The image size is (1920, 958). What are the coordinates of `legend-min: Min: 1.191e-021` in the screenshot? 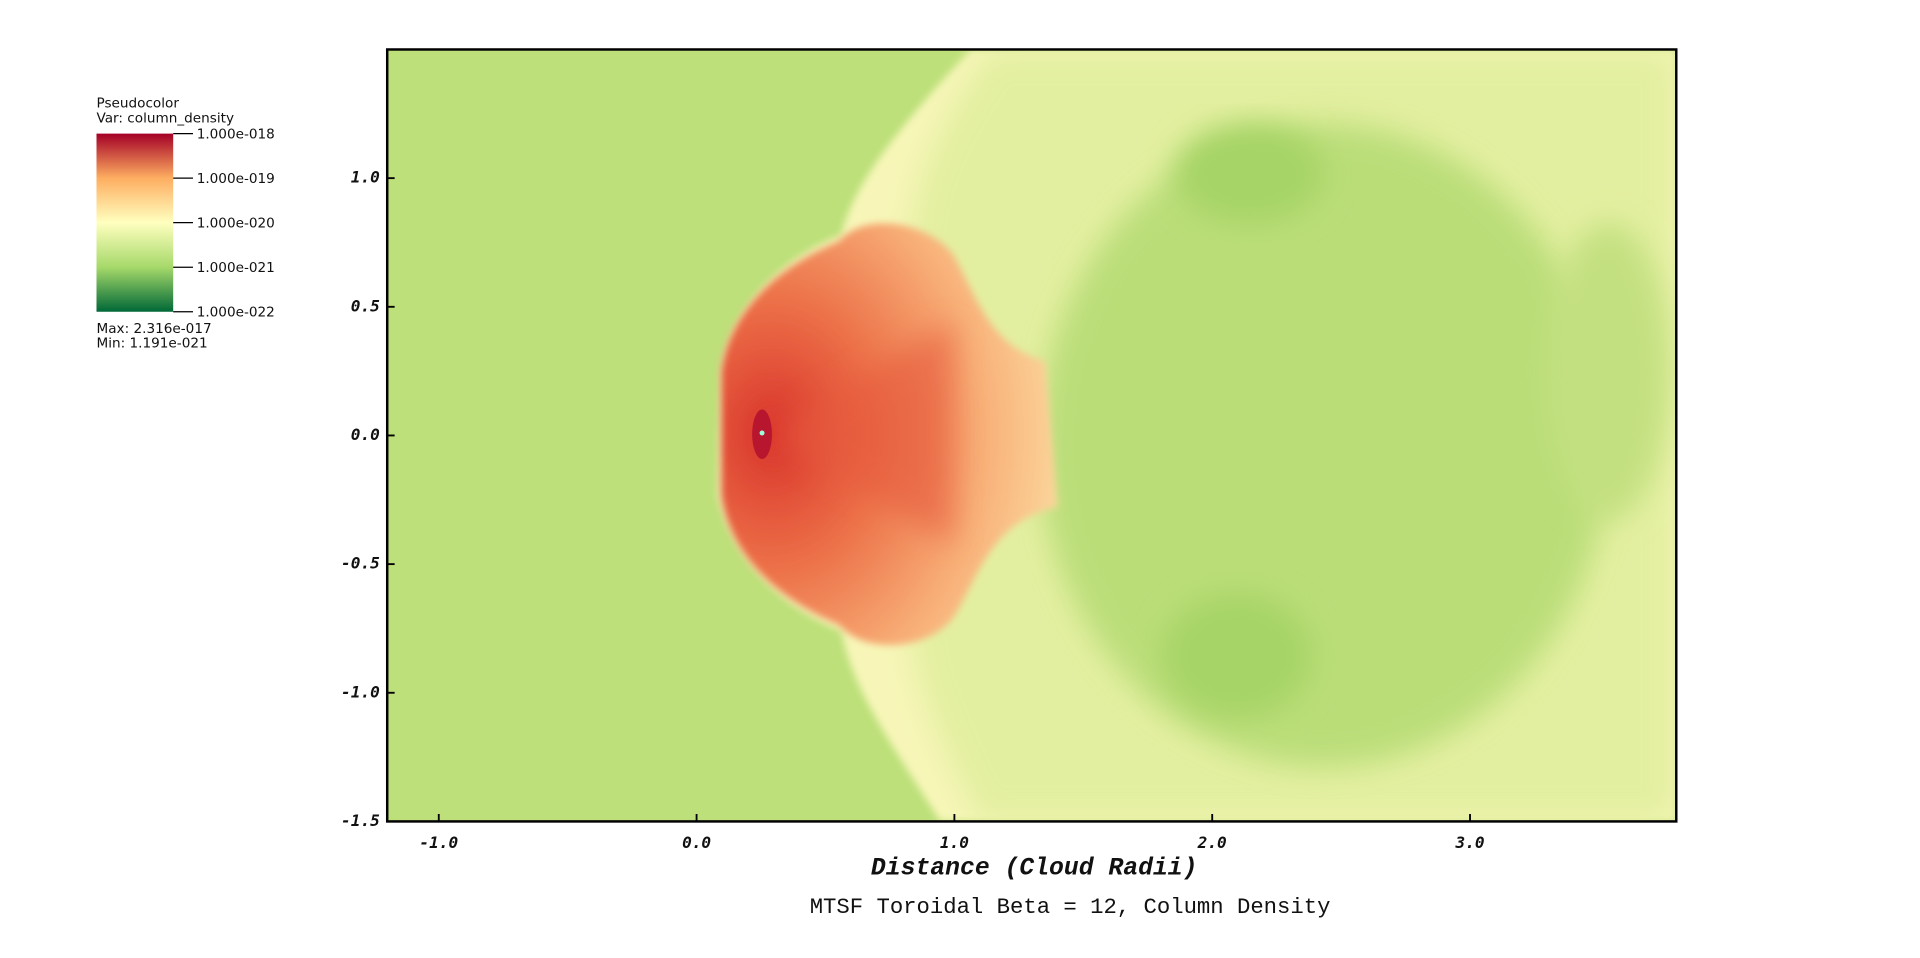 It's located at (151, 344).